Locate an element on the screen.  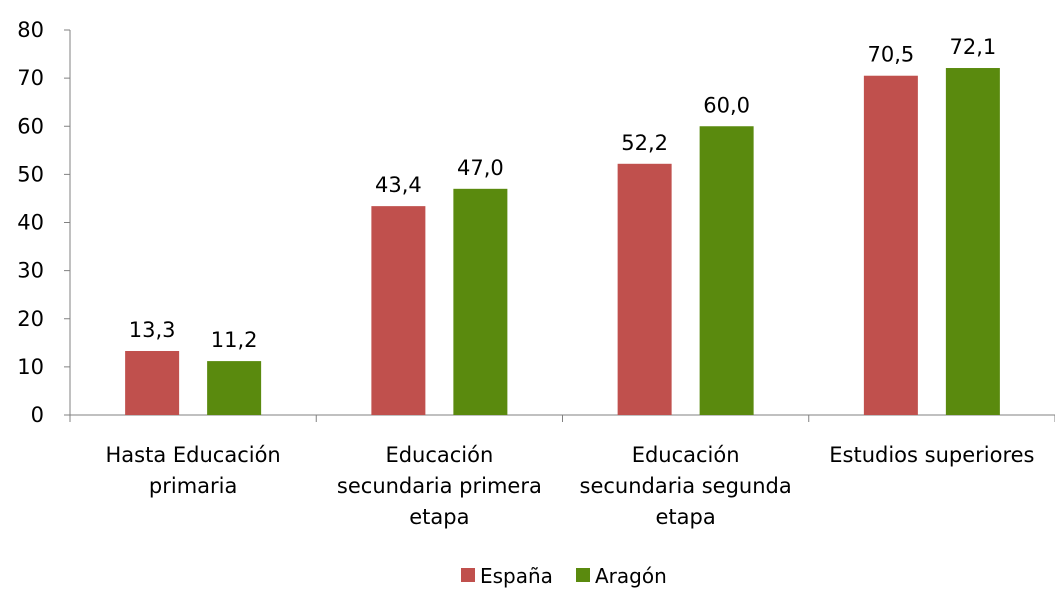
y-tick-label: 10 is located at coordinates (30, 367).